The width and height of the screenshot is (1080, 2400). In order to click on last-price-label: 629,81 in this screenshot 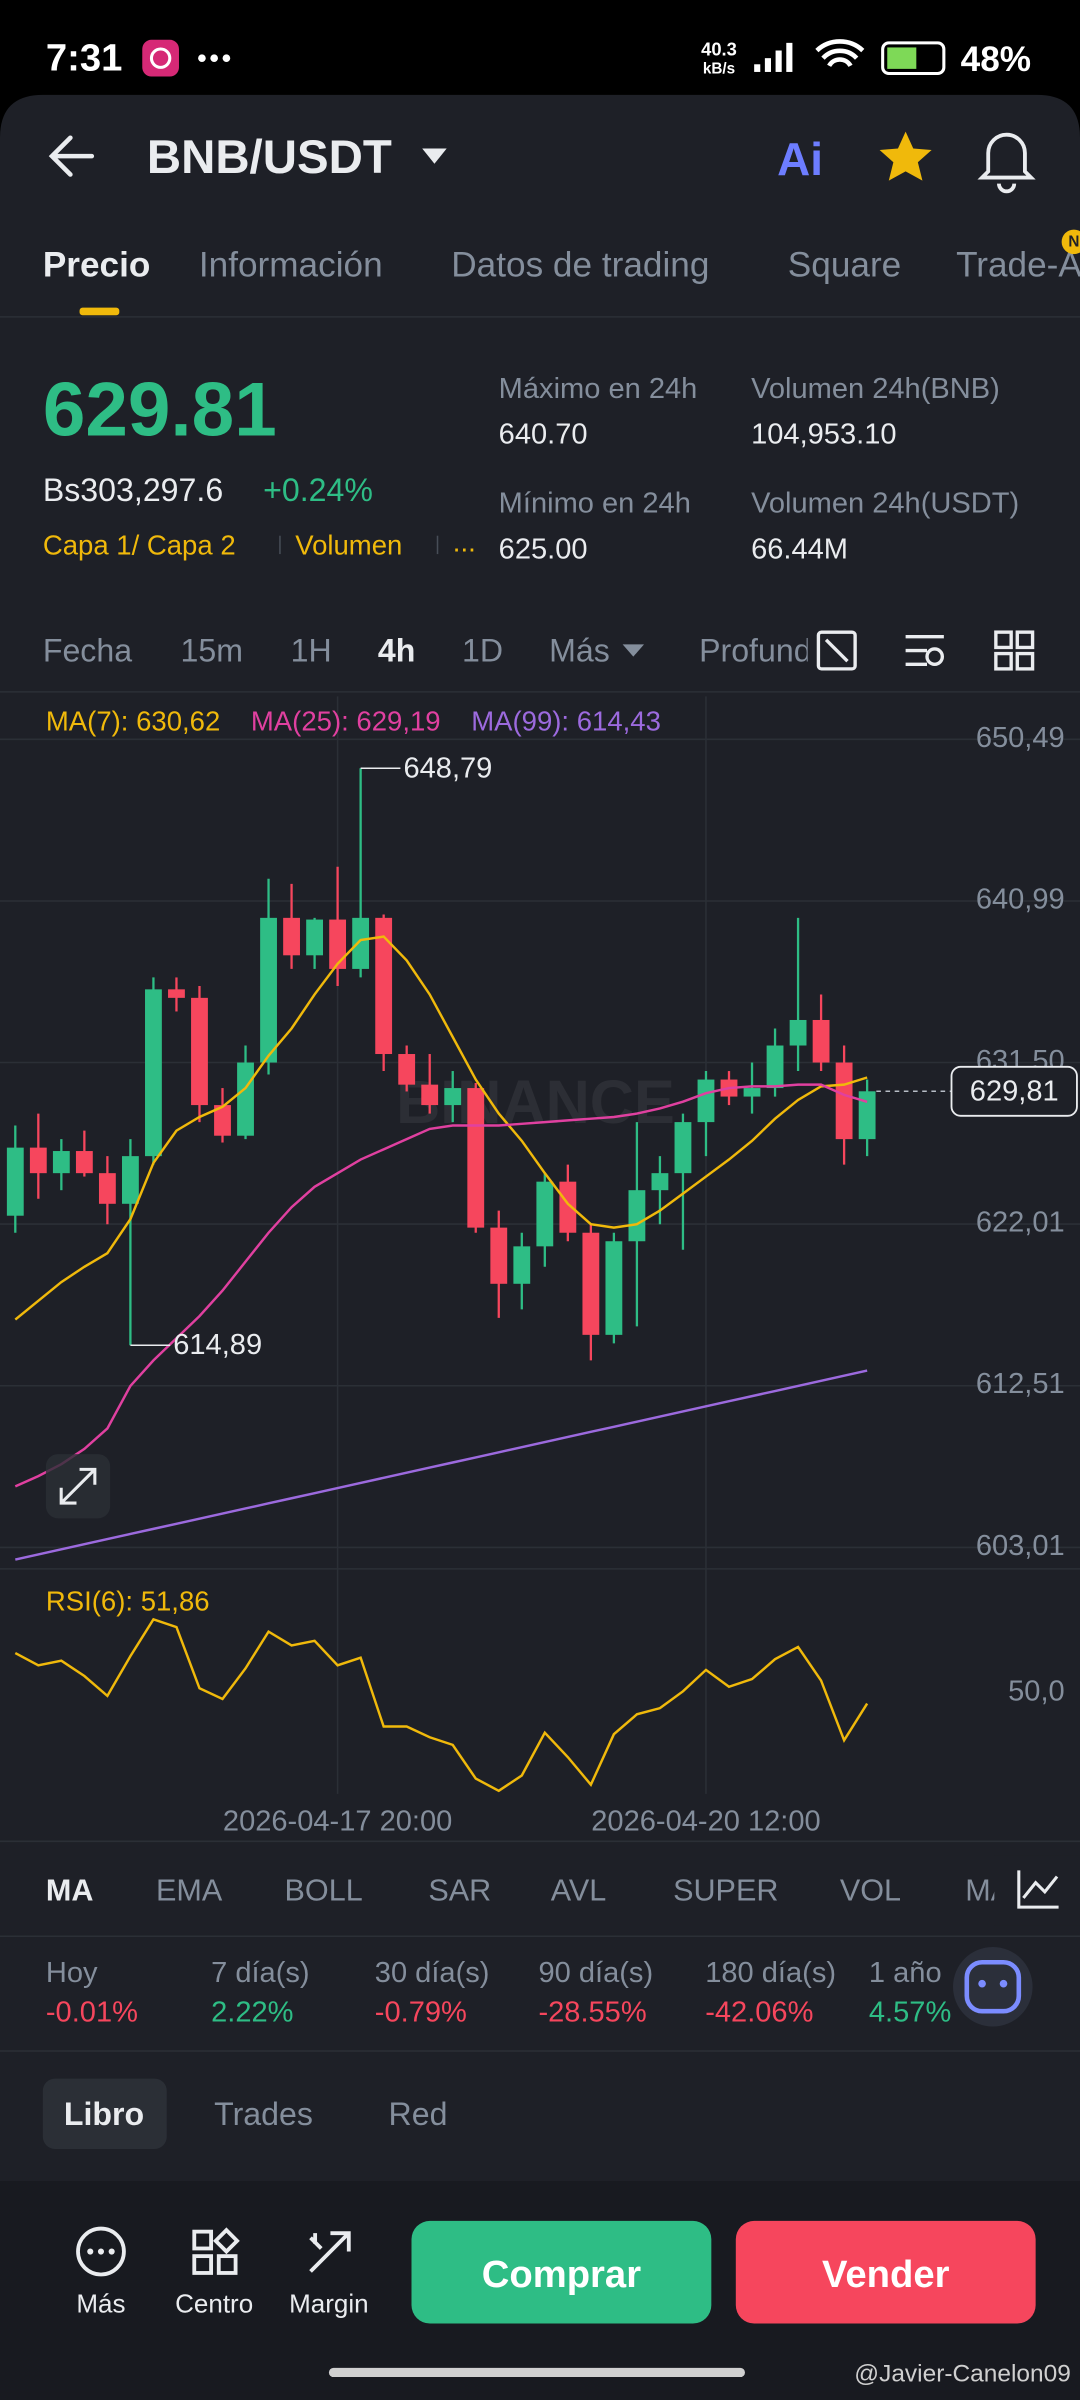, I will do `click(1014, 1091)`.